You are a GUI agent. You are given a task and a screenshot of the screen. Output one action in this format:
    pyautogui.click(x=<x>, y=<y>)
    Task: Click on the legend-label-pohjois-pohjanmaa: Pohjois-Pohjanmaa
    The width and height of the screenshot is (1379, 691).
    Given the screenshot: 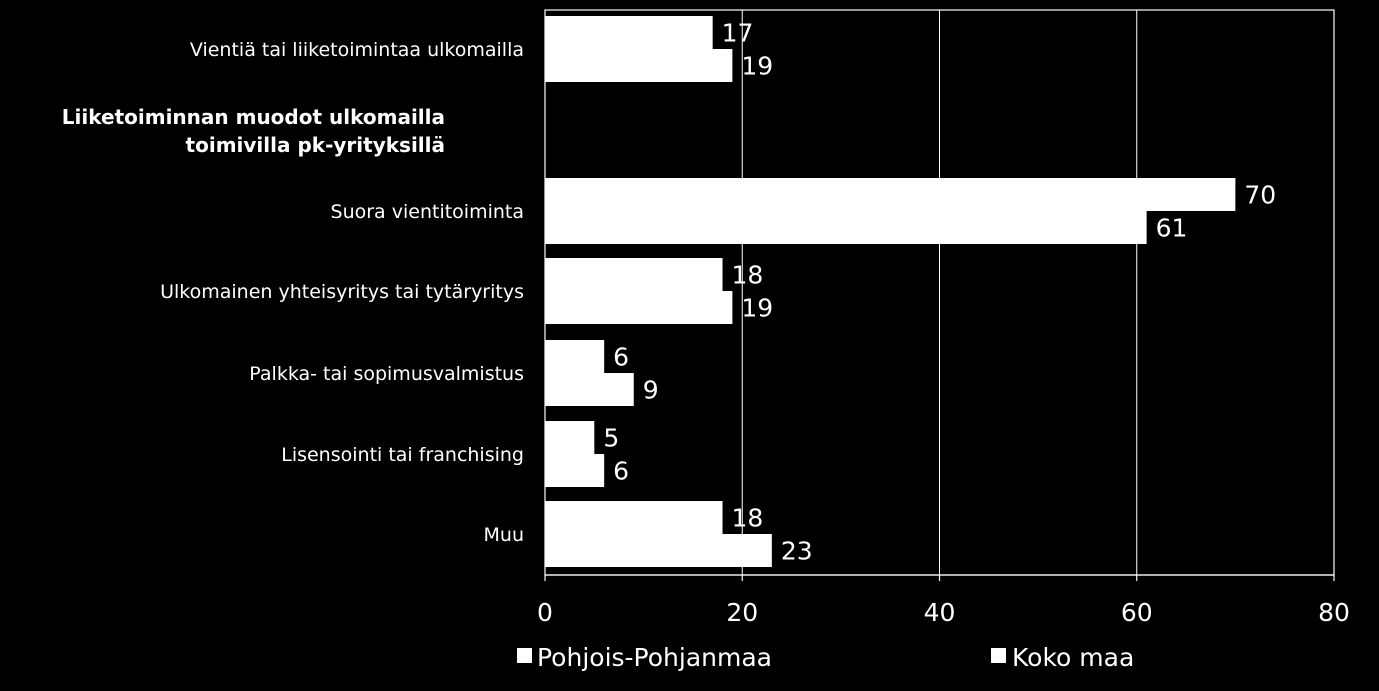 What is the action you would take?
    pyautogui.click(x=654, y=657)
    